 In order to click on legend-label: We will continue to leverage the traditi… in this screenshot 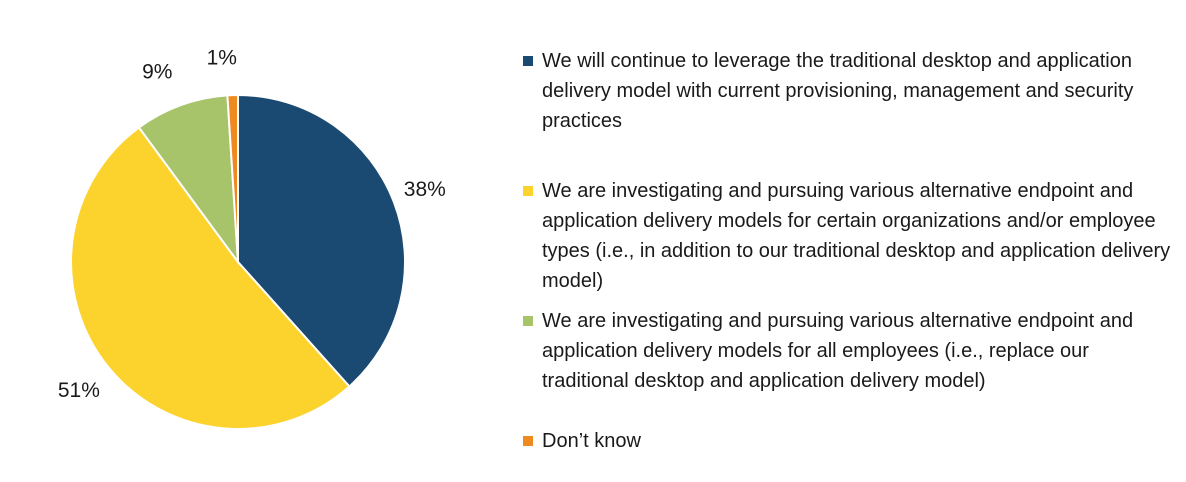, I will do `click(838, 91)`.